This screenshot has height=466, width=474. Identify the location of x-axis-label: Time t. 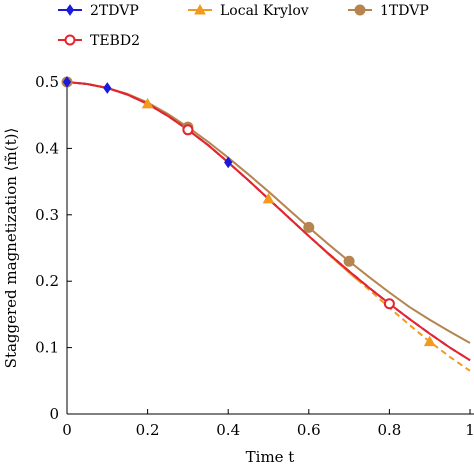
(270, 457).